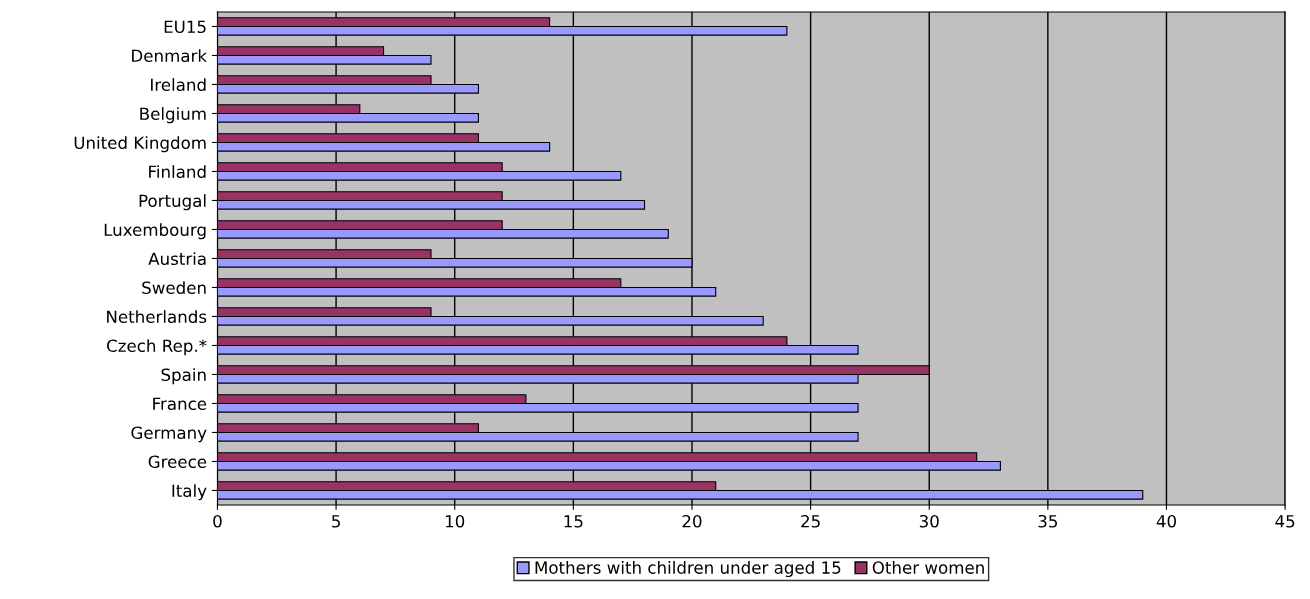 This screenshot has width=1310, height=599. I want to click on x-tick-label: 30, so click(929, 521).